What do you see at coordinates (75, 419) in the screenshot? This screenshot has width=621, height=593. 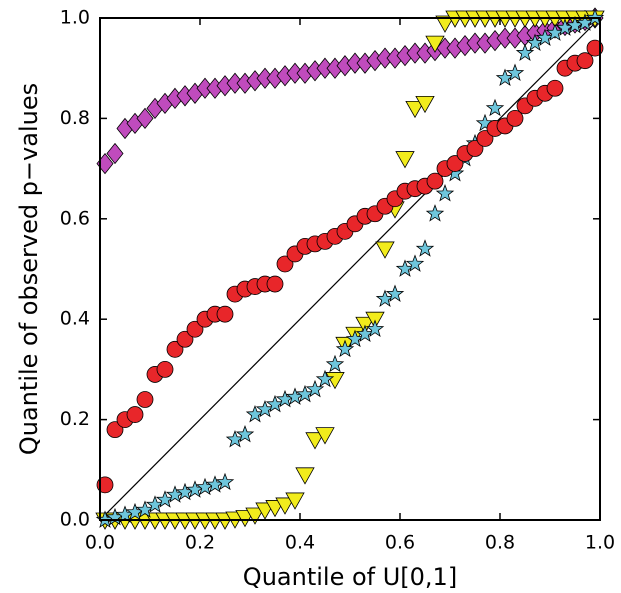 I see `y-tick-label: 0.2` at bounding box center [75, 419].